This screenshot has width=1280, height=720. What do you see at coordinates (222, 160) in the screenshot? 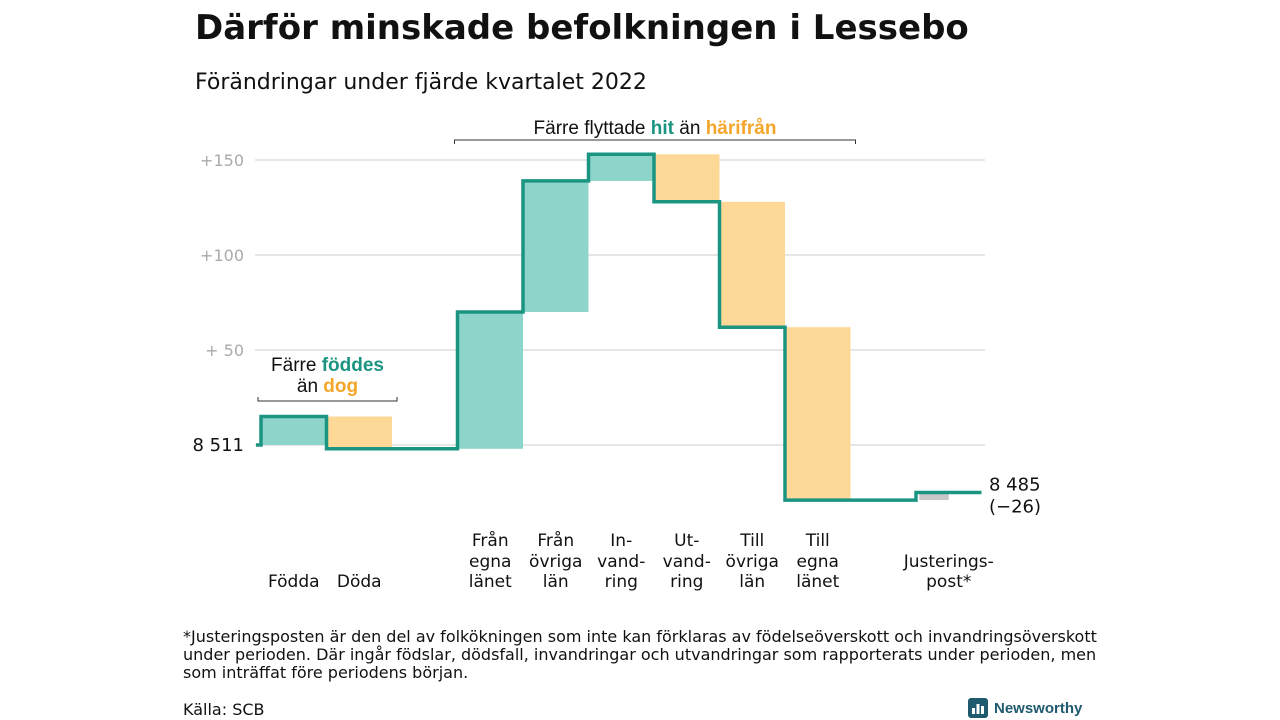
I see `y-tick-label: +150` at bounding box center [222, 160].